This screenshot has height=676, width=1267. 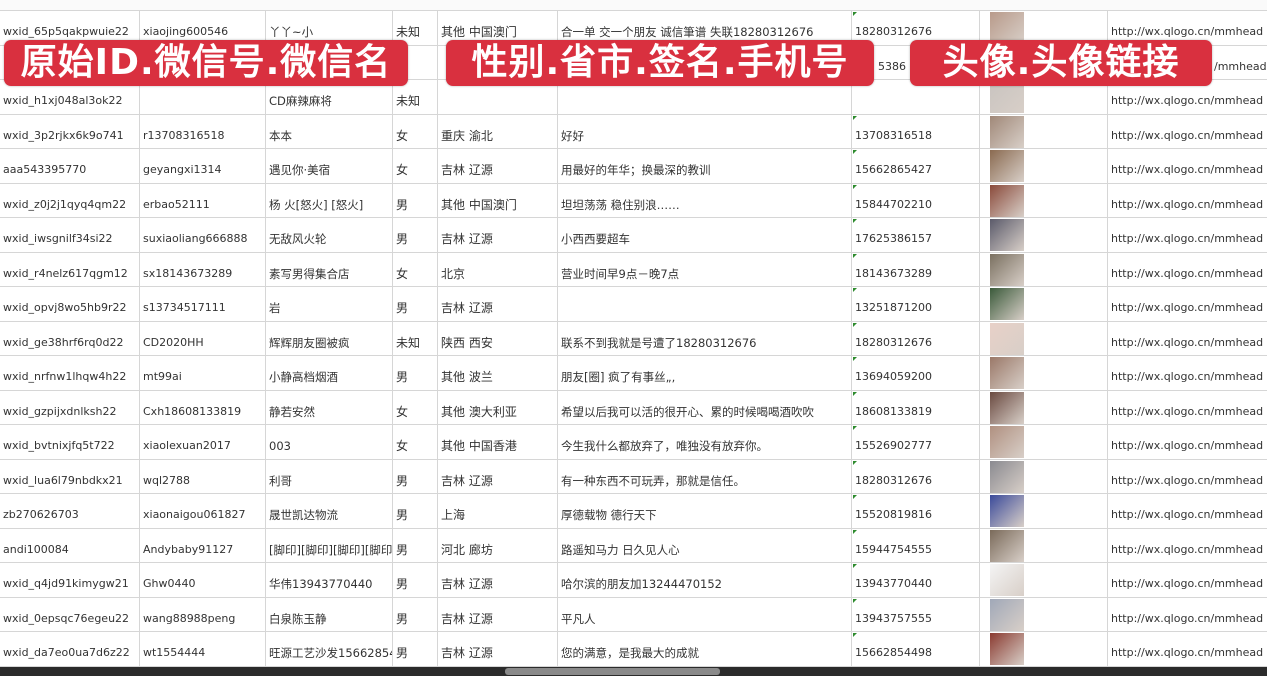 What do you see at coordinates (329, 407) in the screenshot?
I see `wechat-name-cell: 静若安然` at bounding box center [329, 407].